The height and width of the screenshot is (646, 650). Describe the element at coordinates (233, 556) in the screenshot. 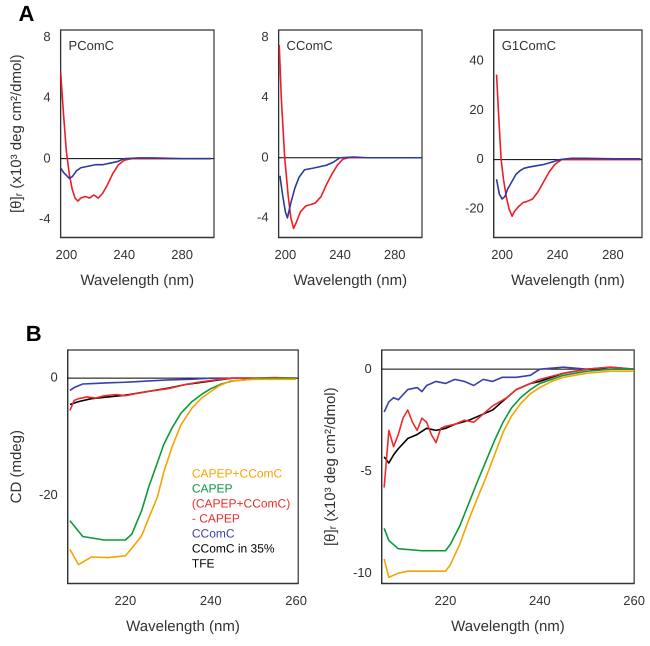

I see `text: CComC in 35% TFE` at that location.